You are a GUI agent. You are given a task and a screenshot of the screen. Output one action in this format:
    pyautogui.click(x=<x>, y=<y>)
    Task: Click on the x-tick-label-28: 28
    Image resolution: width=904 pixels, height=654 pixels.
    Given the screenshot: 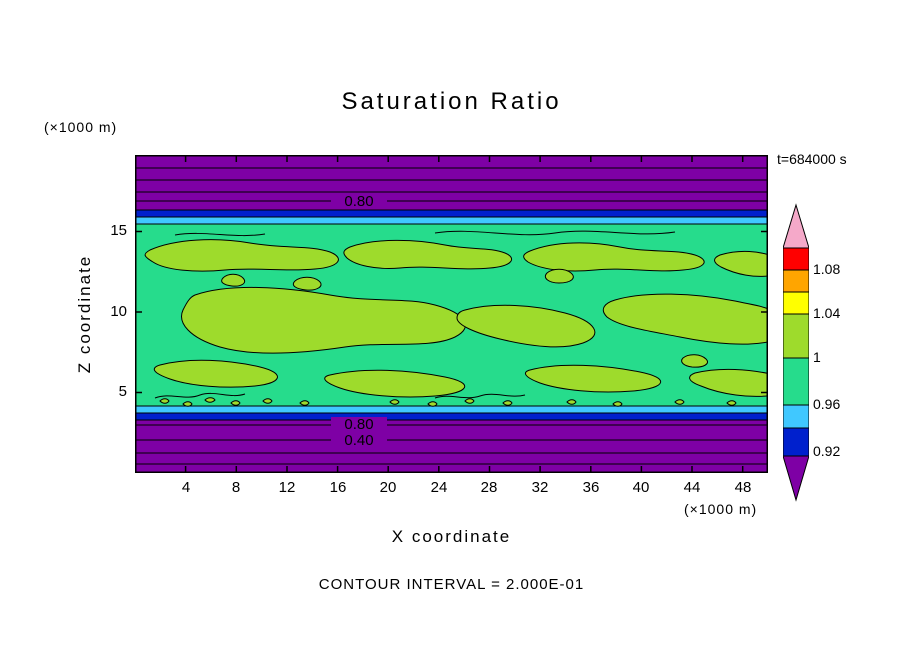 What is the action you would take?
    pyautogui.click(x=489, y=487)
    